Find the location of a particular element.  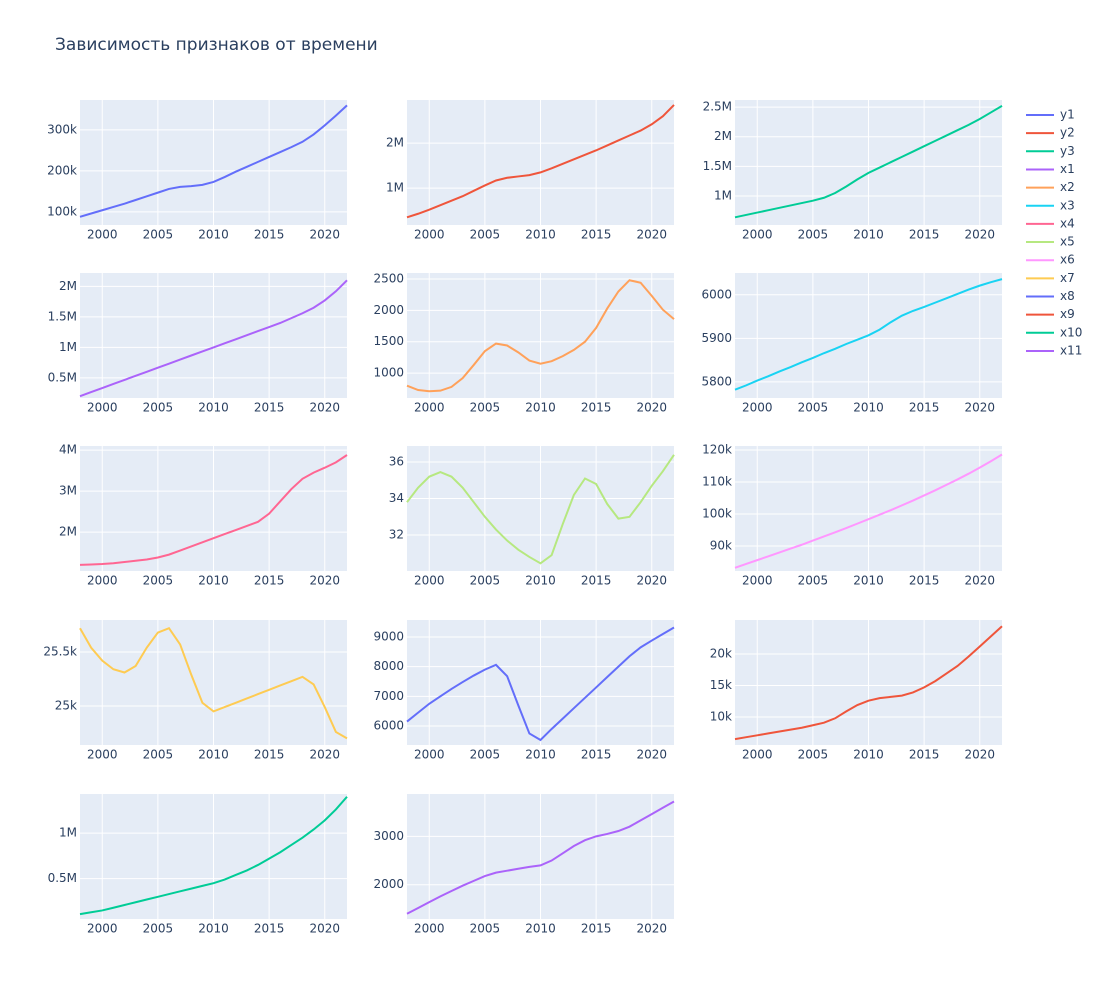

y-tick-label: 9000 is located at coordinates (388, 636).